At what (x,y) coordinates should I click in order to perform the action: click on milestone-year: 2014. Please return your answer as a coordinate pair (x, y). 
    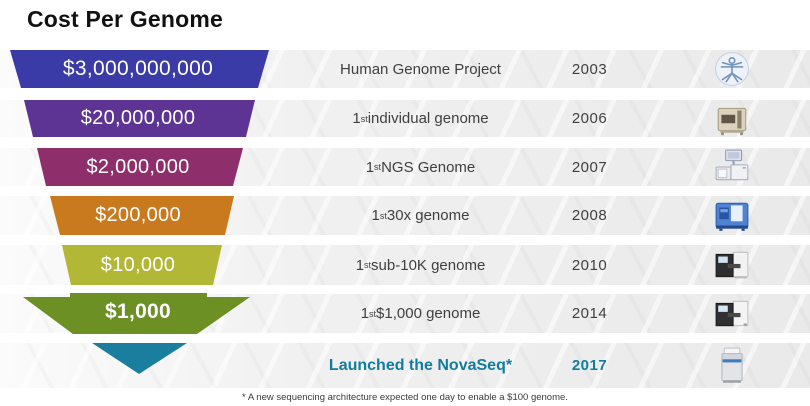
    Looking at the image, I should click on (589, 313).